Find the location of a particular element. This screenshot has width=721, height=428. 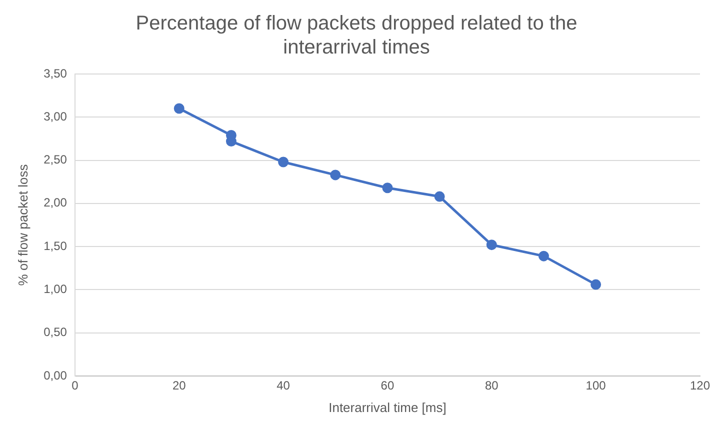

x-tick-label: 0 is located at coordinates (75, 385).